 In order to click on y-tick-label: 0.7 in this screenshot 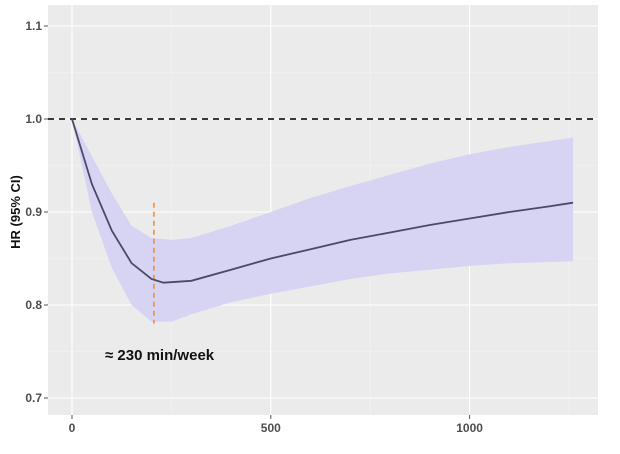, I will do `click(33, 398)`.